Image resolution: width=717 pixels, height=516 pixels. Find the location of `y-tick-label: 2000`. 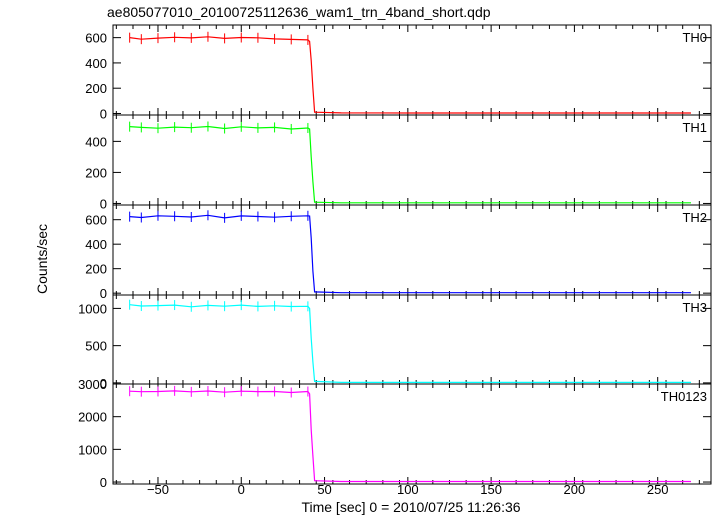

y-tick-label: 2000 is located at coordinates (92, 417).